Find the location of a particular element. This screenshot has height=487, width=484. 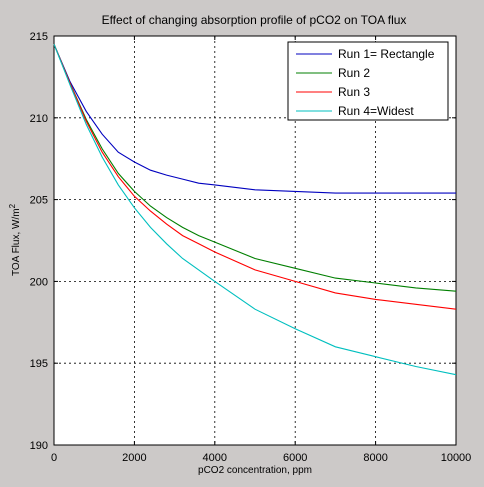

x-tick-label: 6000 is located at coordinates (295, 458).